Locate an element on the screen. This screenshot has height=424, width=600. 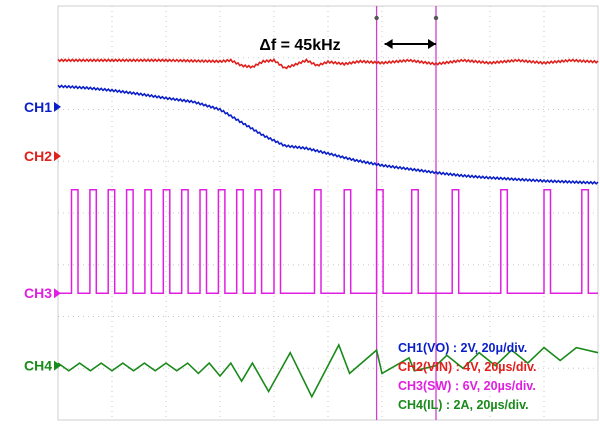
channel-marker-ch4 is located at coordinates (57, 365).